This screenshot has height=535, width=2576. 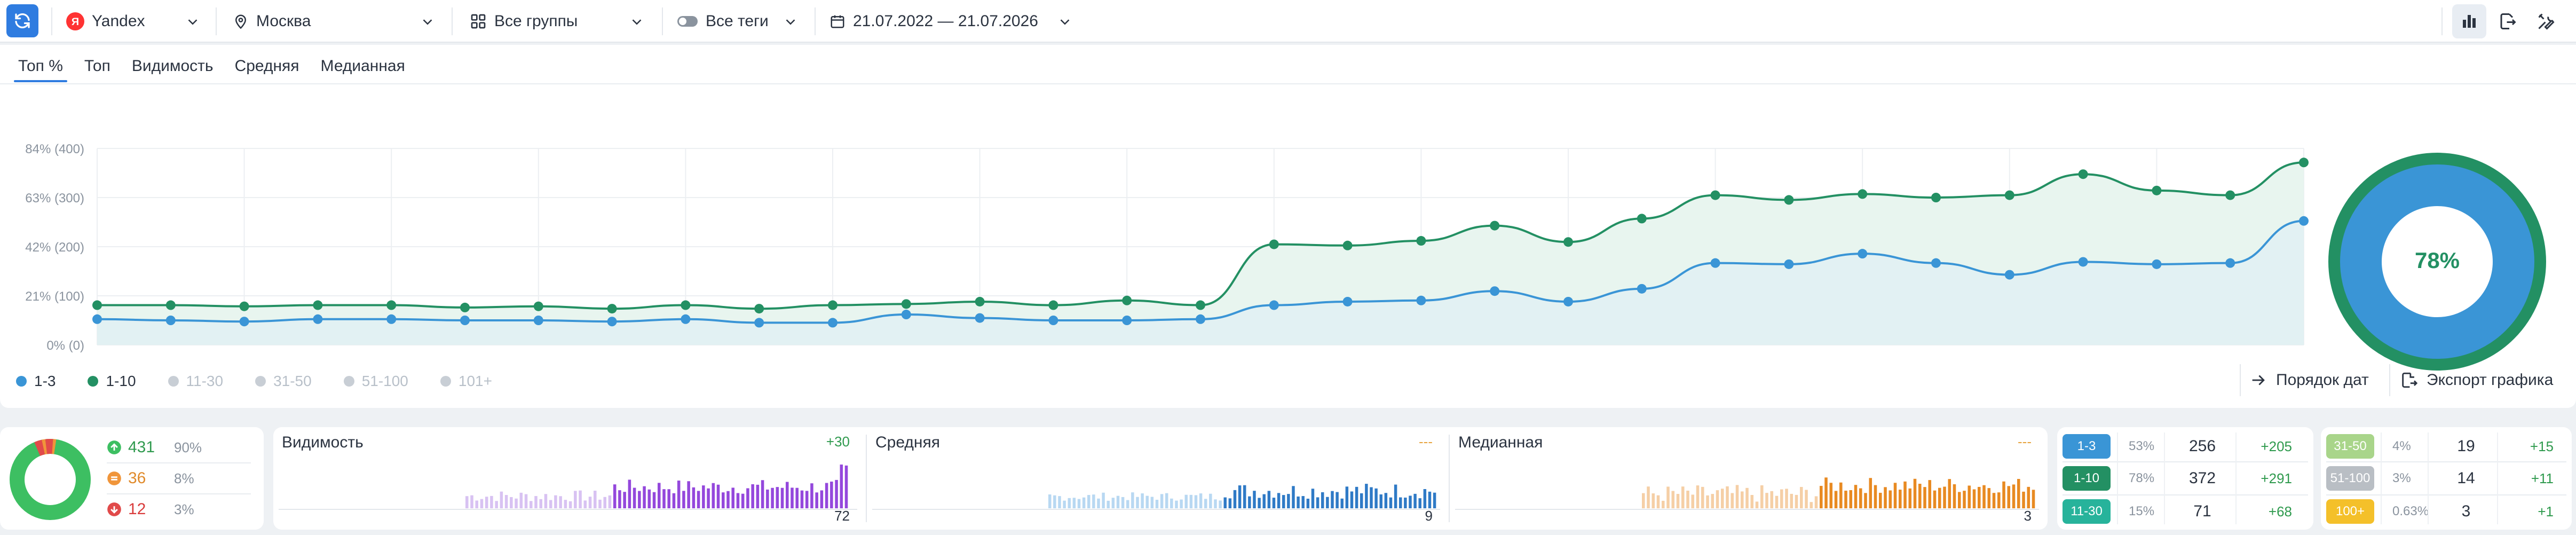 I want to click on legend-item: 11-30, so click(x=195, y=381).